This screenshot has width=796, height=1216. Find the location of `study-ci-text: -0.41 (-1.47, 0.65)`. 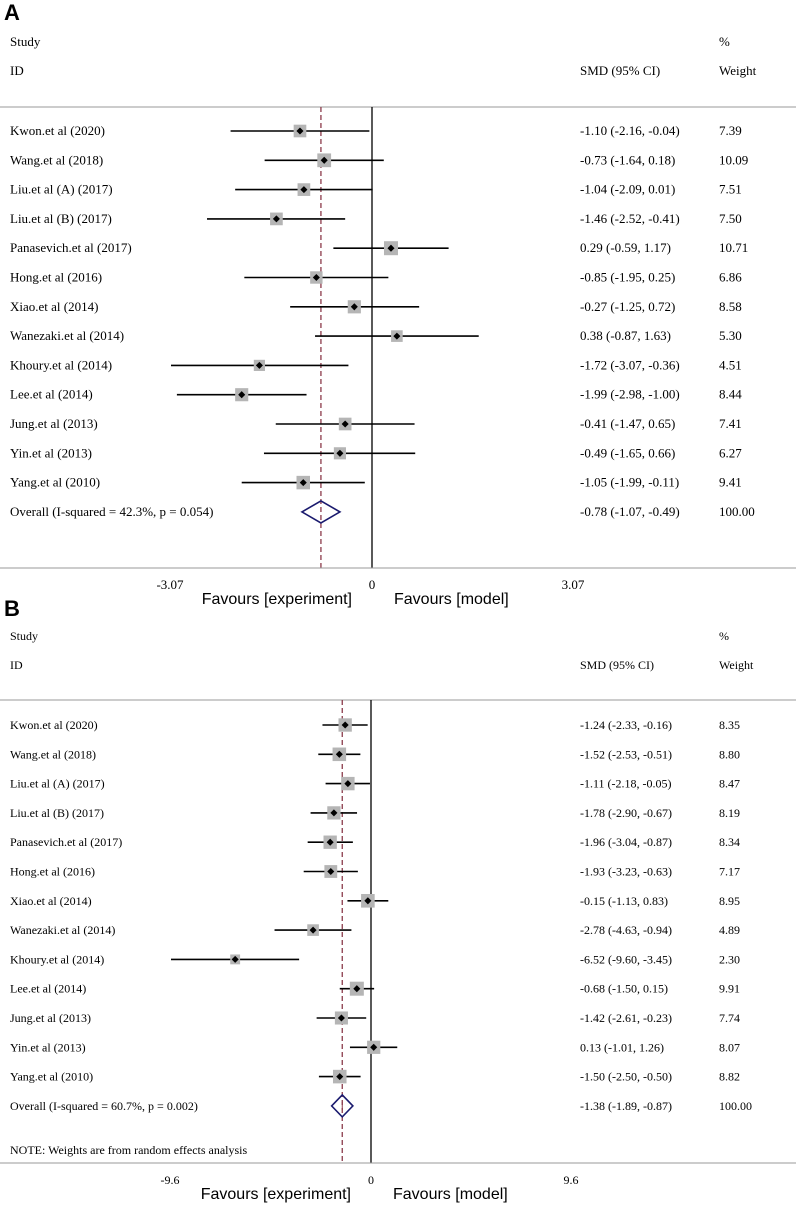

study-ci-text: -0.41 (-1.47, 0.65) is located at coordinates (627, 423).